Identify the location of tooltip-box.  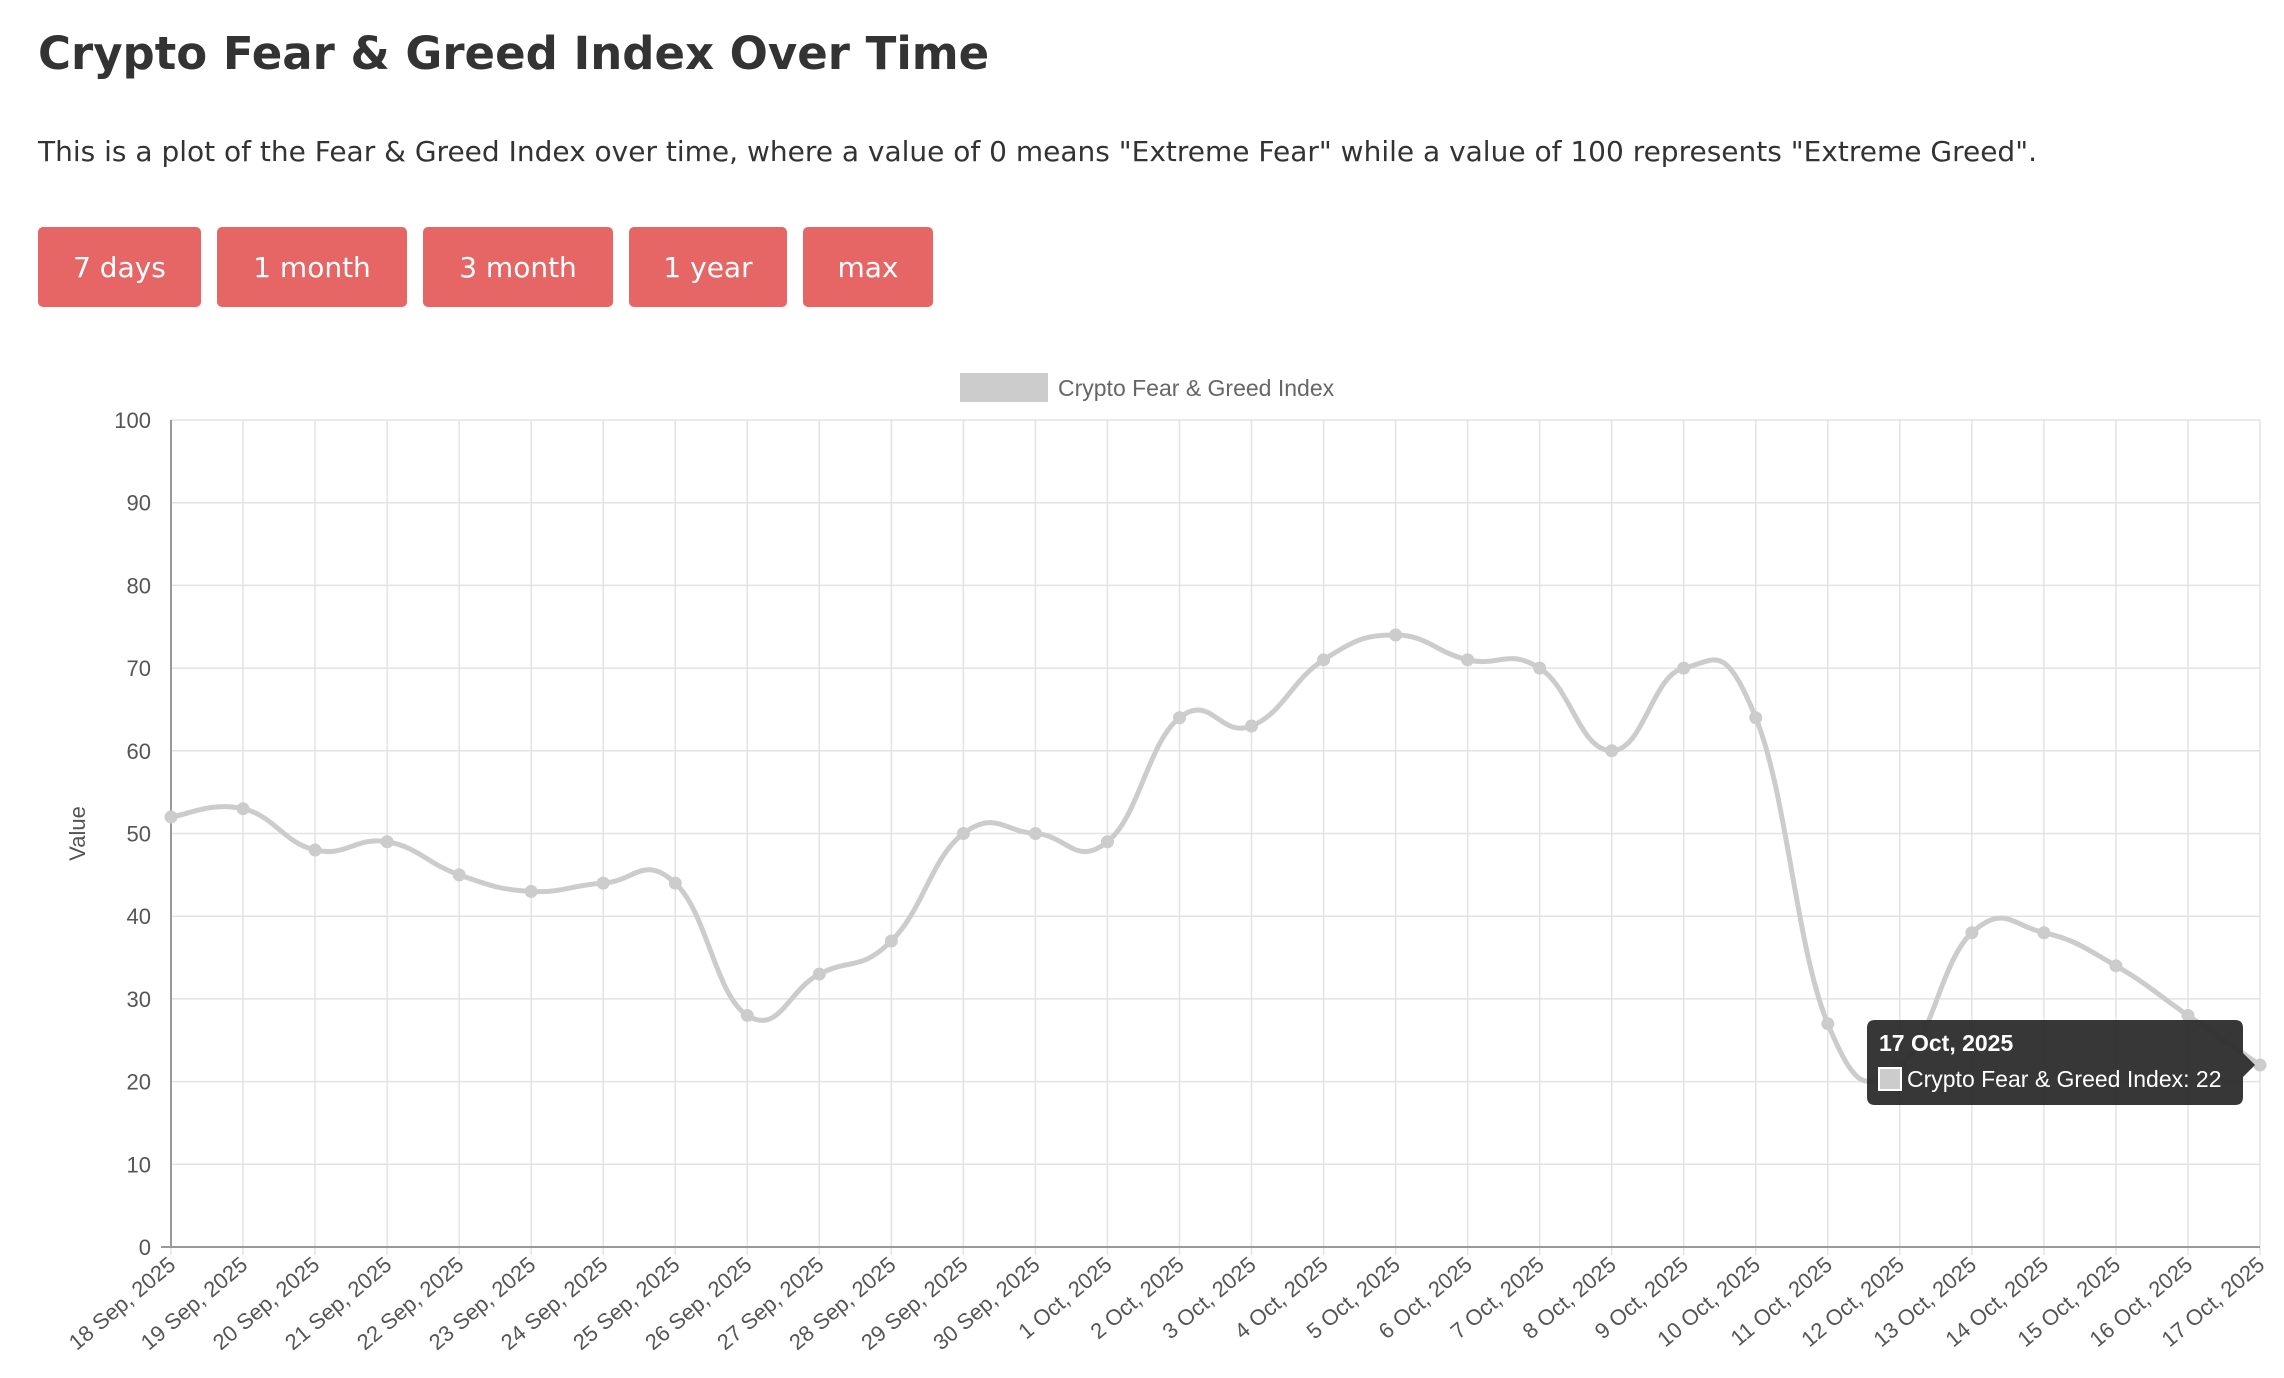
(2061, 1062).